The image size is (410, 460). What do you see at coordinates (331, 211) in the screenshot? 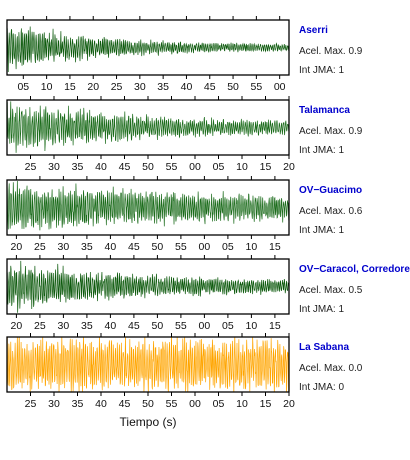
I see `acel-max-label: Acel. Max. 0.6` at bounding box center [331, 211].